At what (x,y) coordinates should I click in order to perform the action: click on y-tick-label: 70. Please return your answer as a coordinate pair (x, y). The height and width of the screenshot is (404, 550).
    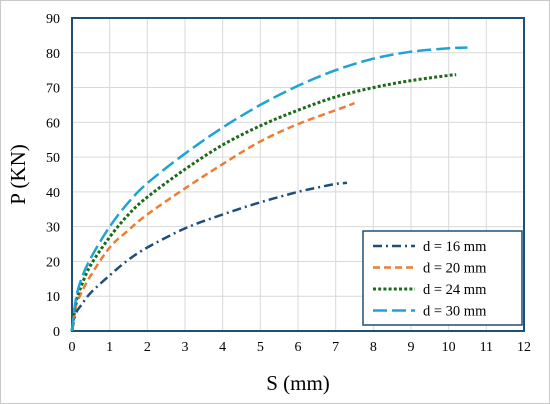
    Looking at the image, I should click on (53, 89).